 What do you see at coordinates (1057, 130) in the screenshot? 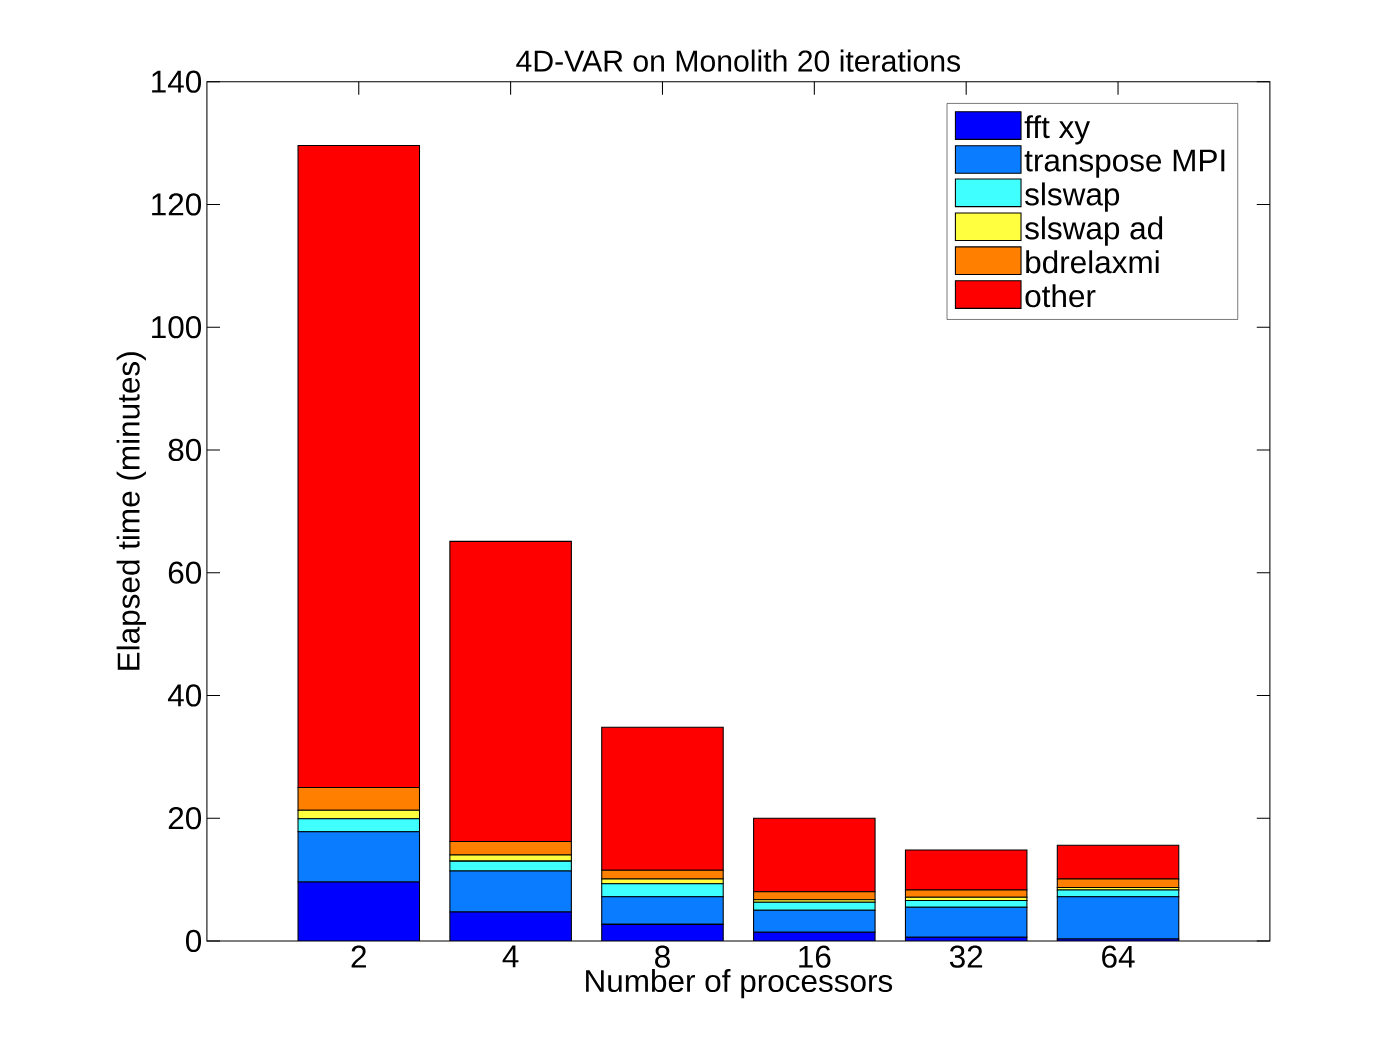
I see `legend-label: fft xy` at bounding box center [1057, 130].